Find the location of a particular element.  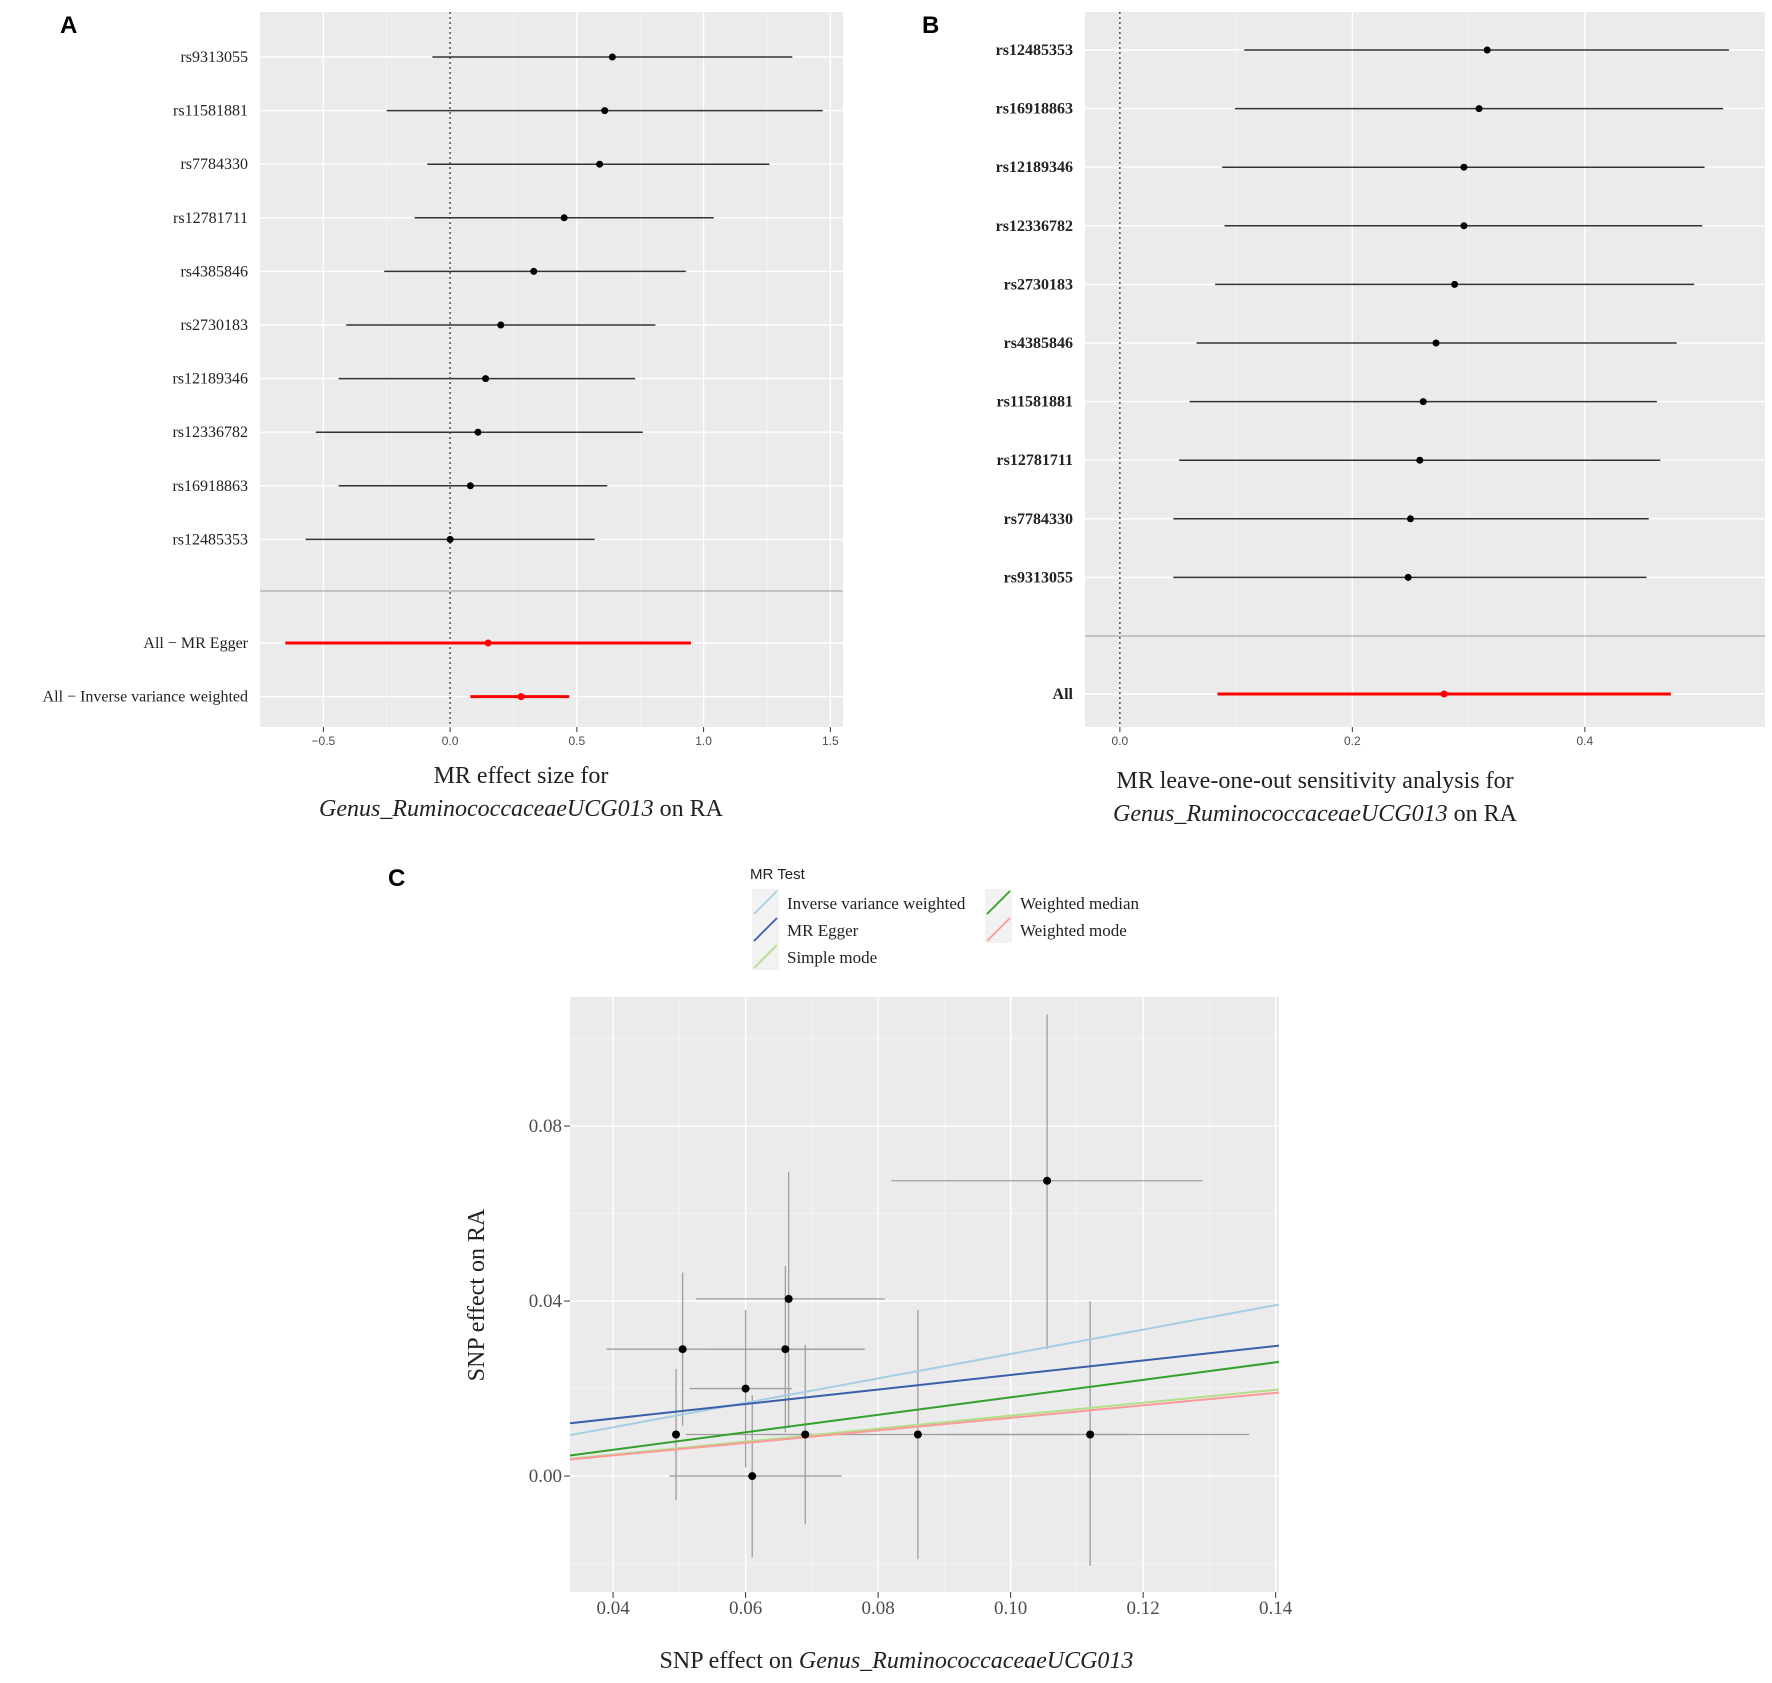

y-tick-label: 0.04 is located at coordinates (546, 1301).